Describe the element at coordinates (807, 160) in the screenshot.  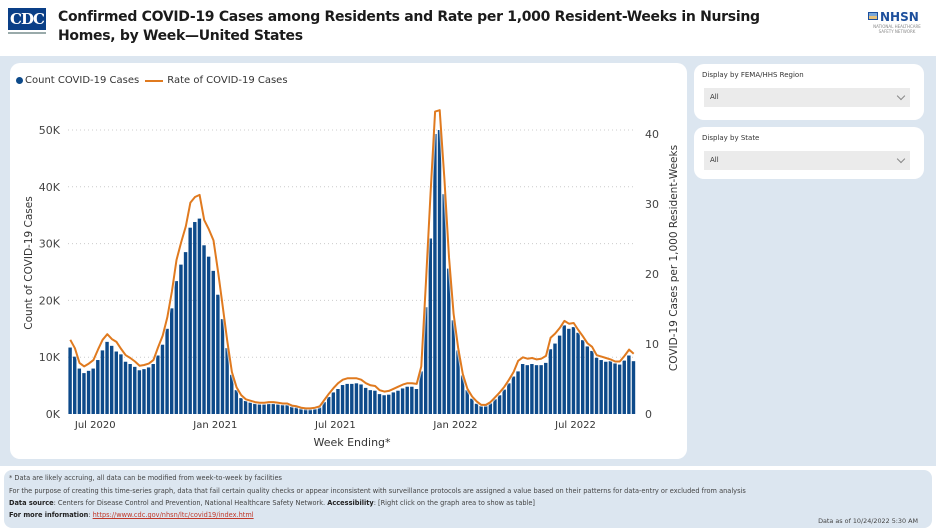
I see `state-dropdown: All` at that location.